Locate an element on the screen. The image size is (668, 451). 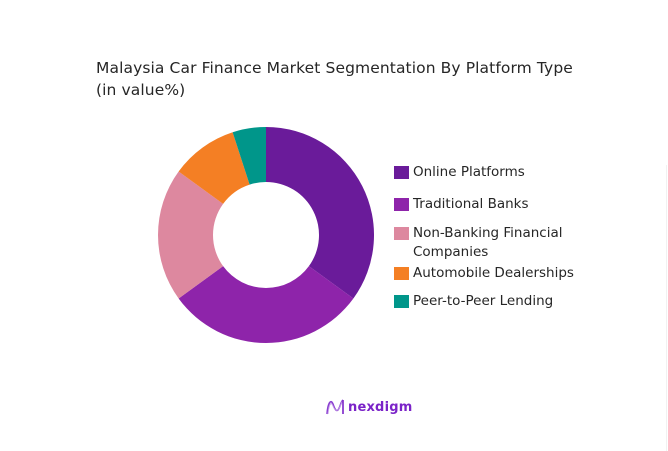
legend-label: Automobile Dealerships is located at coordinates (493, 273).